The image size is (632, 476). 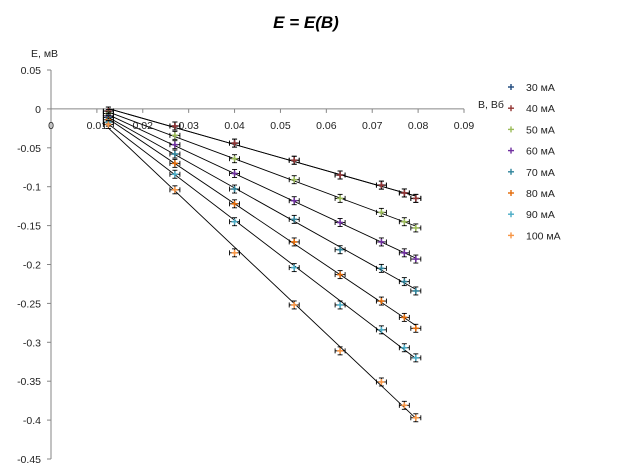 I want to click on x-tick-label: 0.05, so click(x=280, y=126).